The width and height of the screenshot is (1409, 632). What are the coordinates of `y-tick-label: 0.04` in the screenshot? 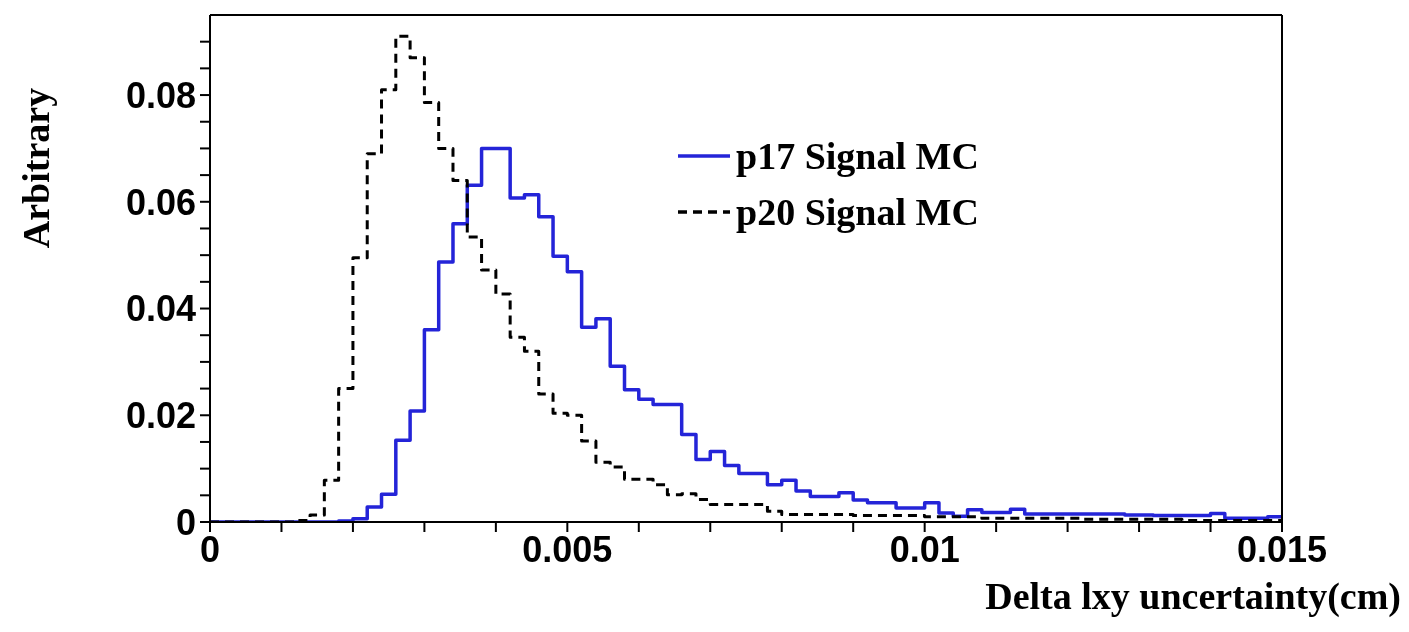 It's located at (160, 309).